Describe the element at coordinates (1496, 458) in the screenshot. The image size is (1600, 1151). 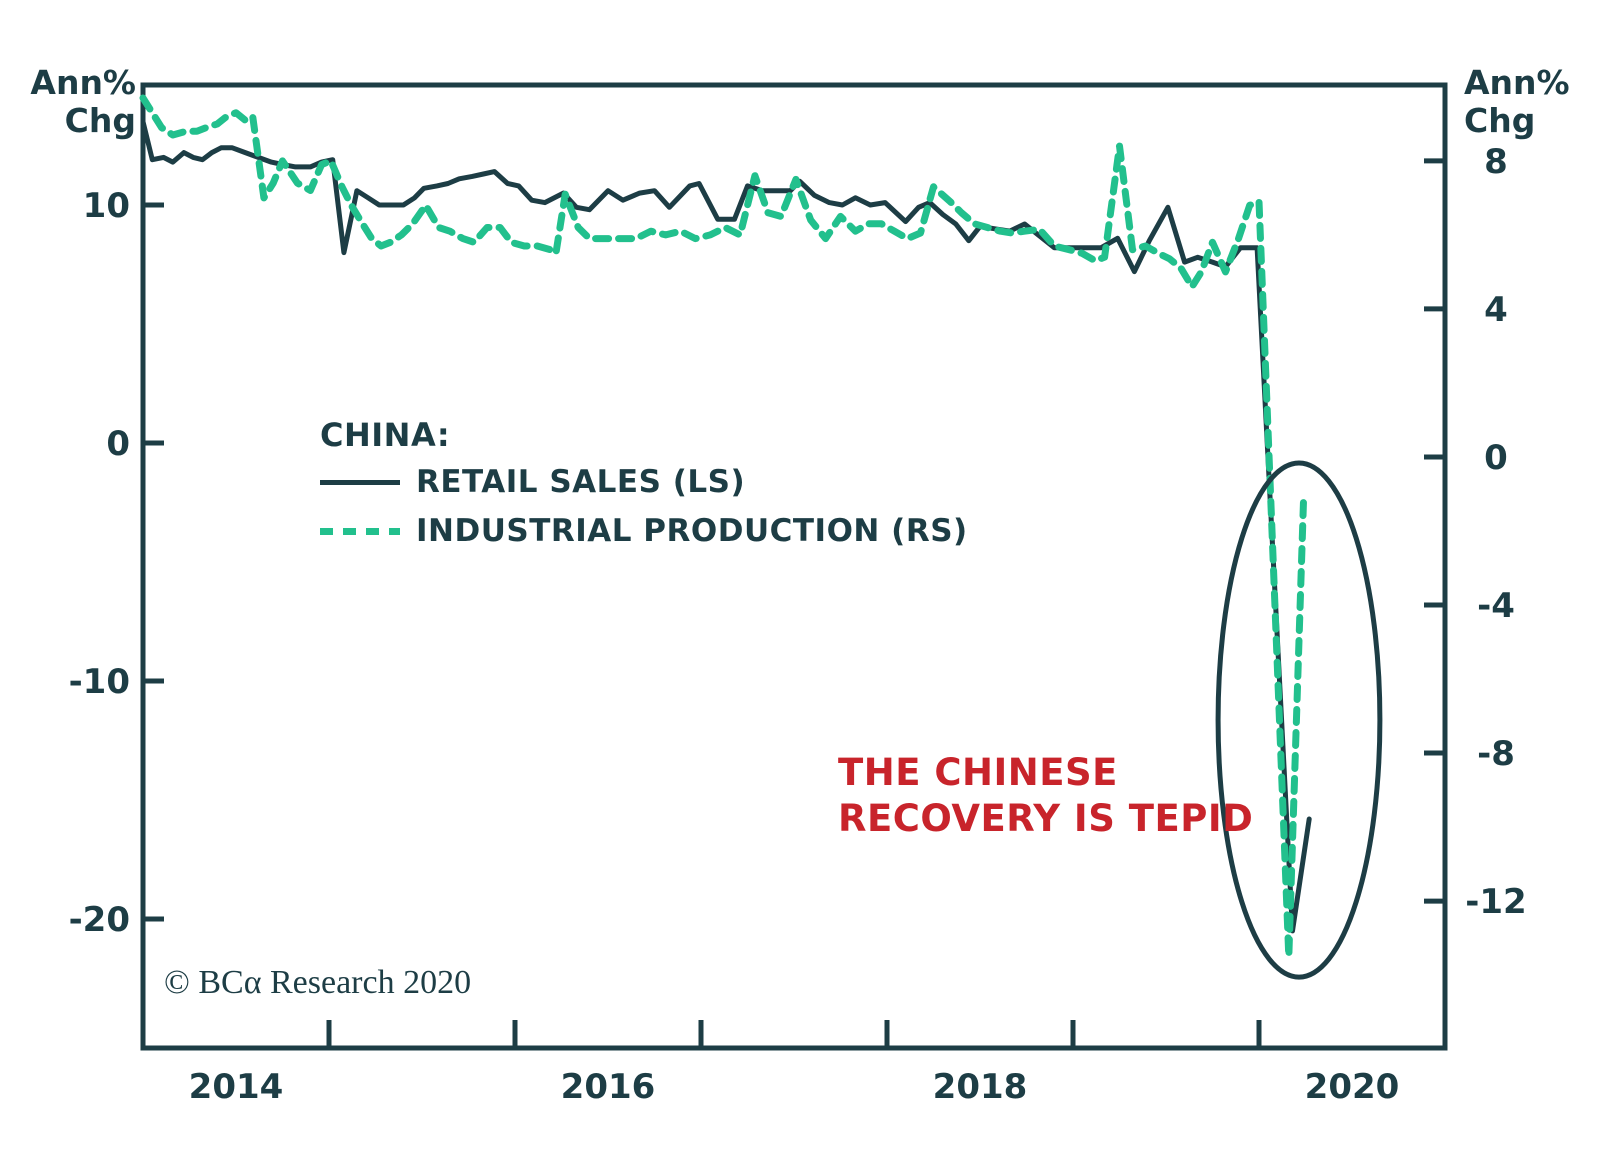
I see `right-axis-tick-label: 0` at that location.